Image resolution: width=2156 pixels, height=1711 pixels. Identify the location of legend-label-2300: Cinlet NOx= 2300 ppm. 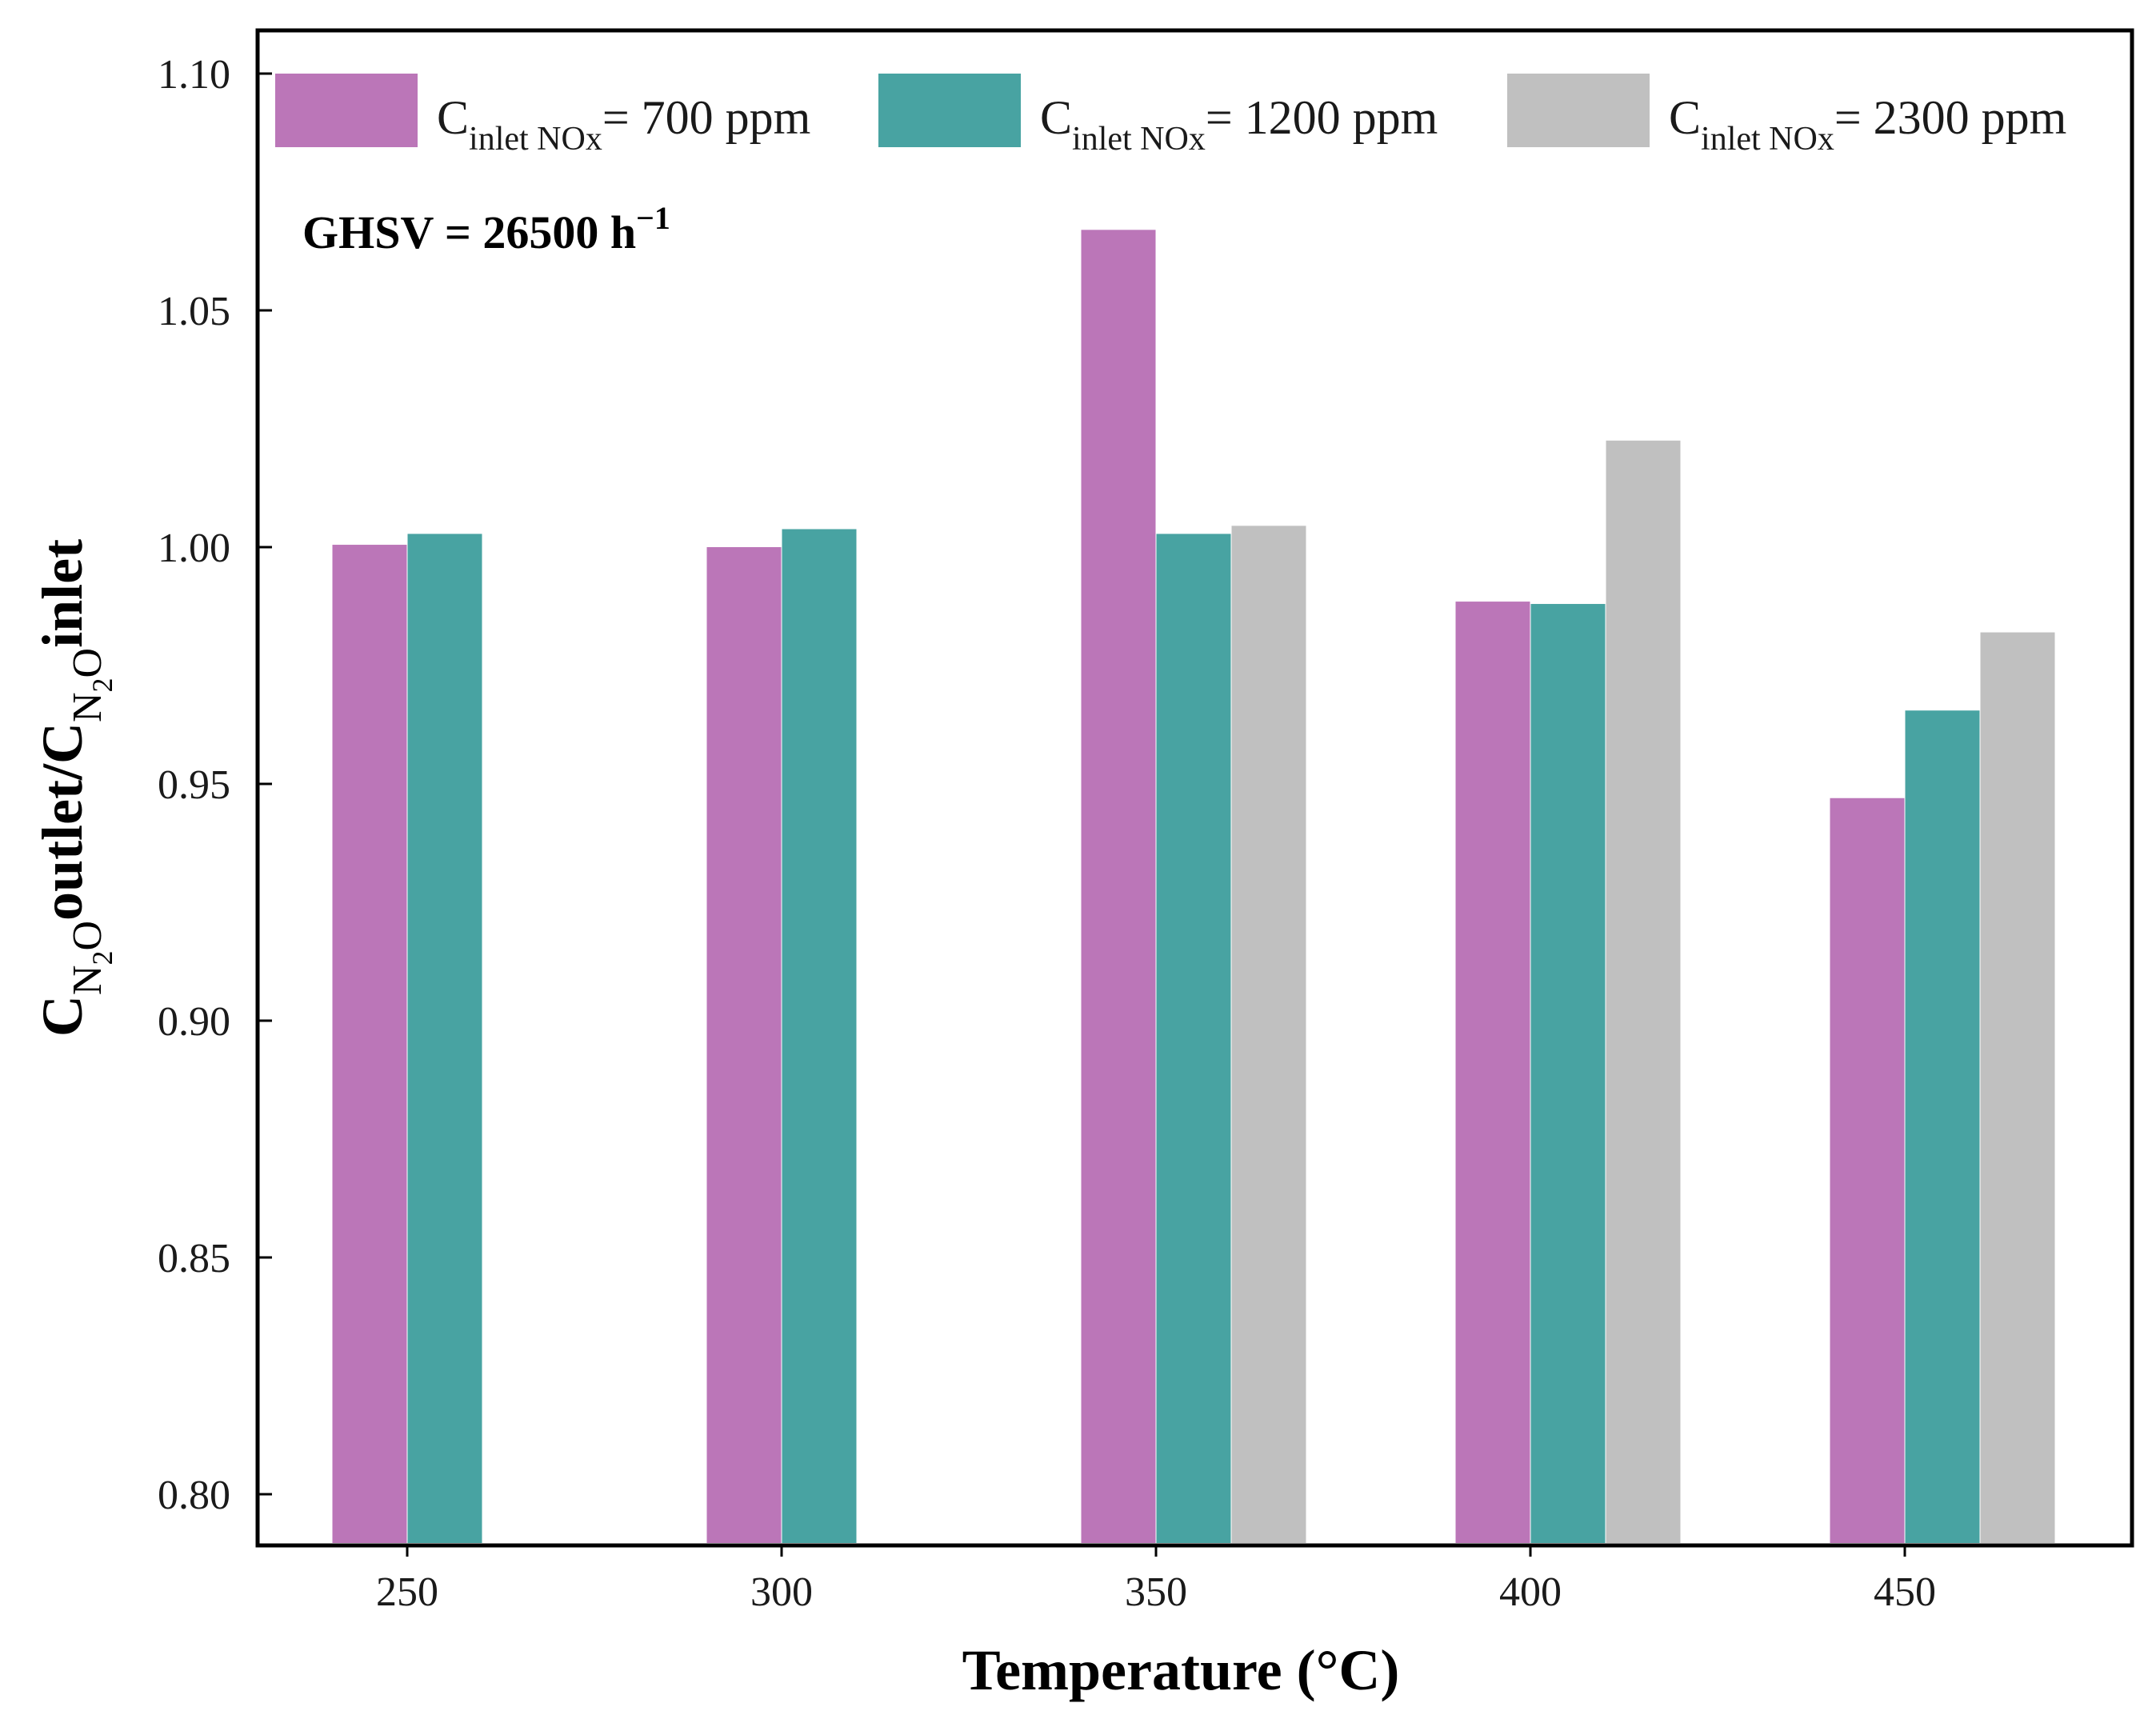
(1867, 124).